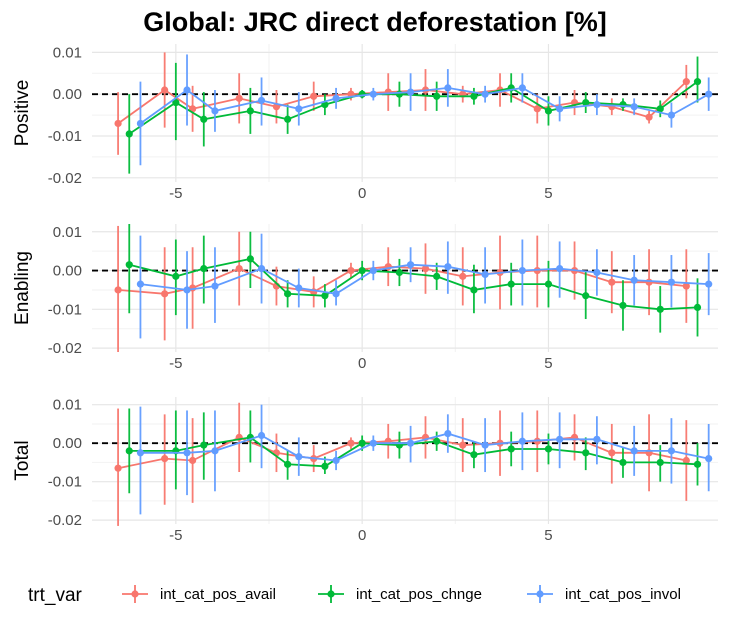  I want to click on legend-item-int_cat_pos_invol: int_cat_pos_invol, so click(604, 594).